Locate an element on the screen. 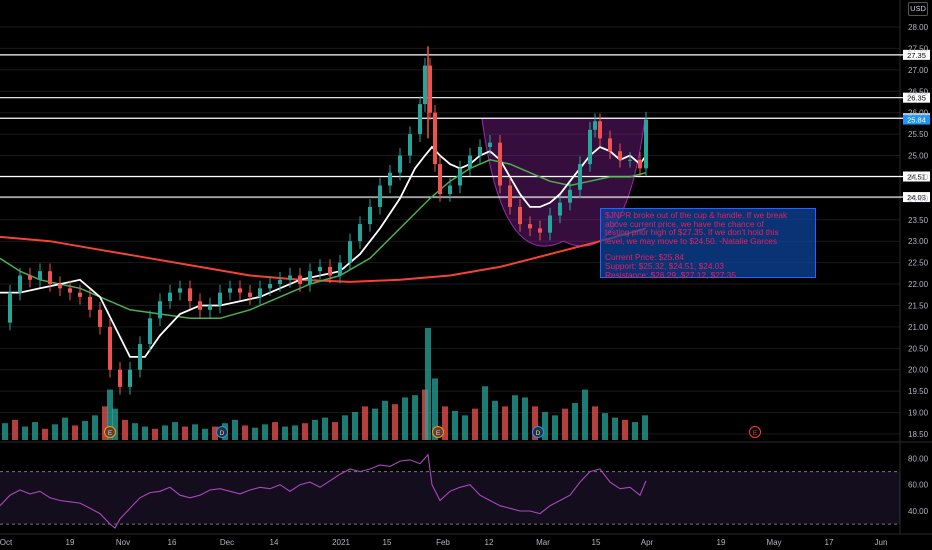  price-tick-label: 28.00 is located at coordinates (918, 27).